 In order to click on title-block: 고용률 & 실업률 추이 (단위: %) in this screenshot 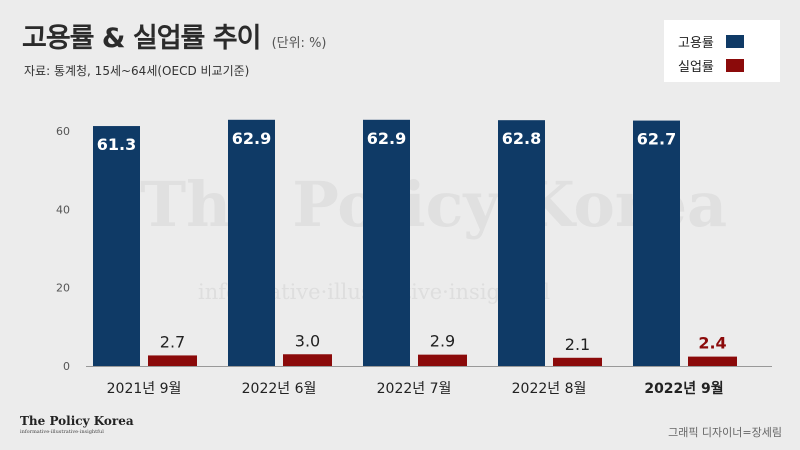, I will do `click(174, 35)`.